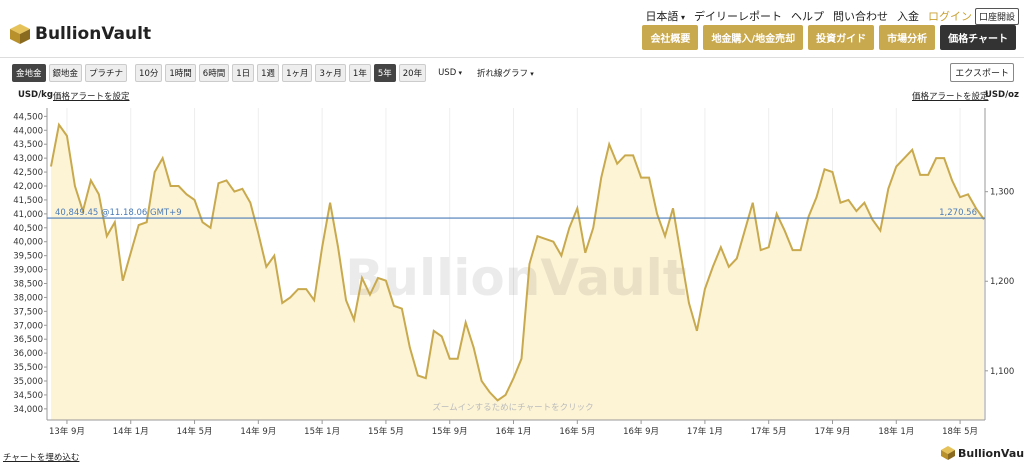 The width and height of the screenshot is (1024, 467). Describe the element at coordinates (28, 215) in the screenshot. I see `y-tick-label: 41,000` at that location.